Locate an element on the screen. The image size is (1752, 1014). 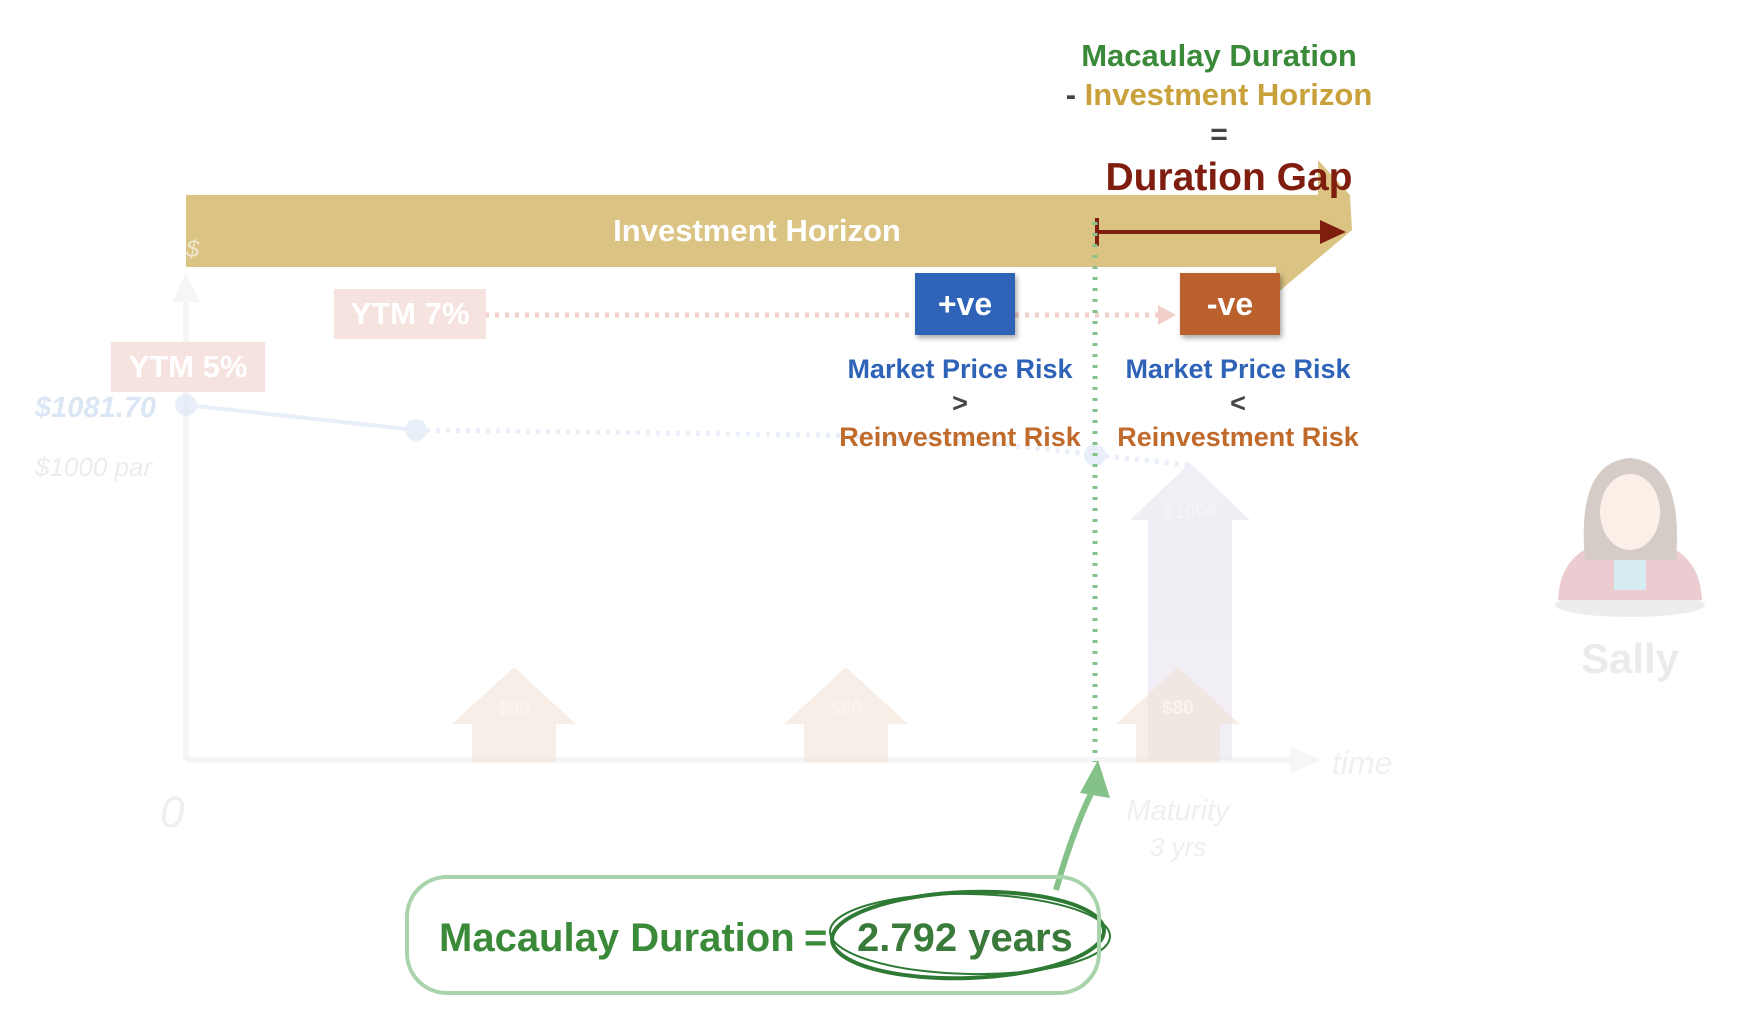
positive-gap-badge: +ve is located at coordinates (965, 304).